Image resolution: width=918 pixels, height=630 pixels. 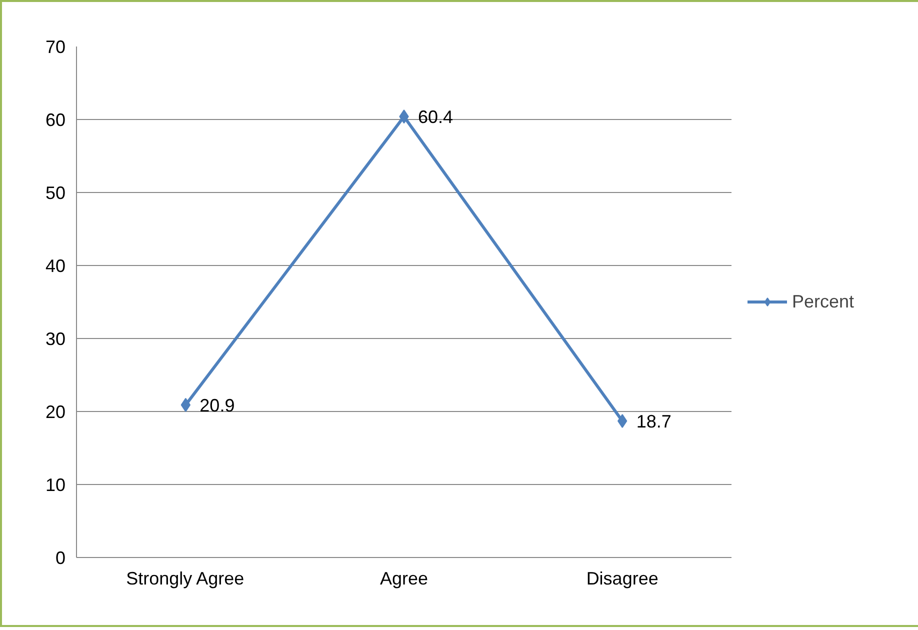 What do you see at coordinates (55, 412) in the screenshot?
I see `y-tick-label: 20` at bounding box center [55, 412].